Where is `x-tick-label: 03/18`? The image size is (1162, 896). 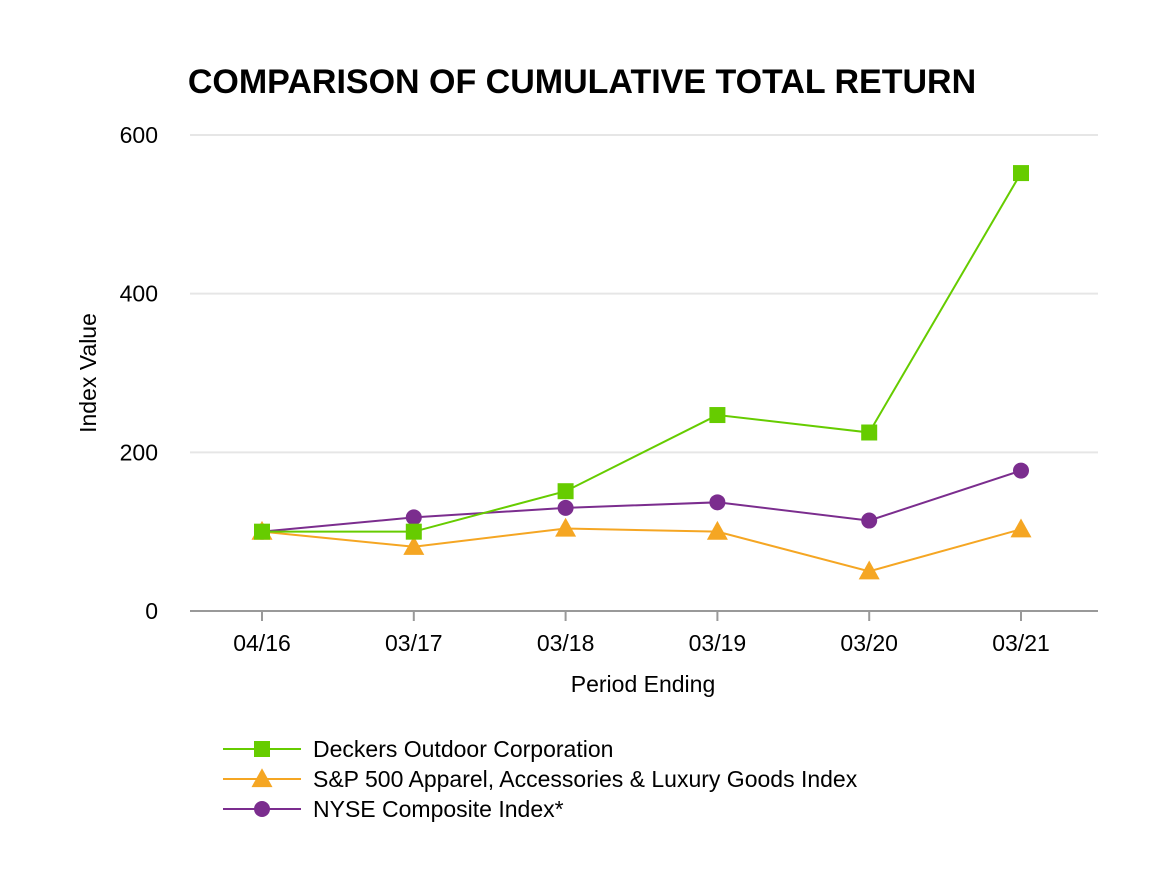 x-tick-label: 03/18 is located at coordinates (566, 643).